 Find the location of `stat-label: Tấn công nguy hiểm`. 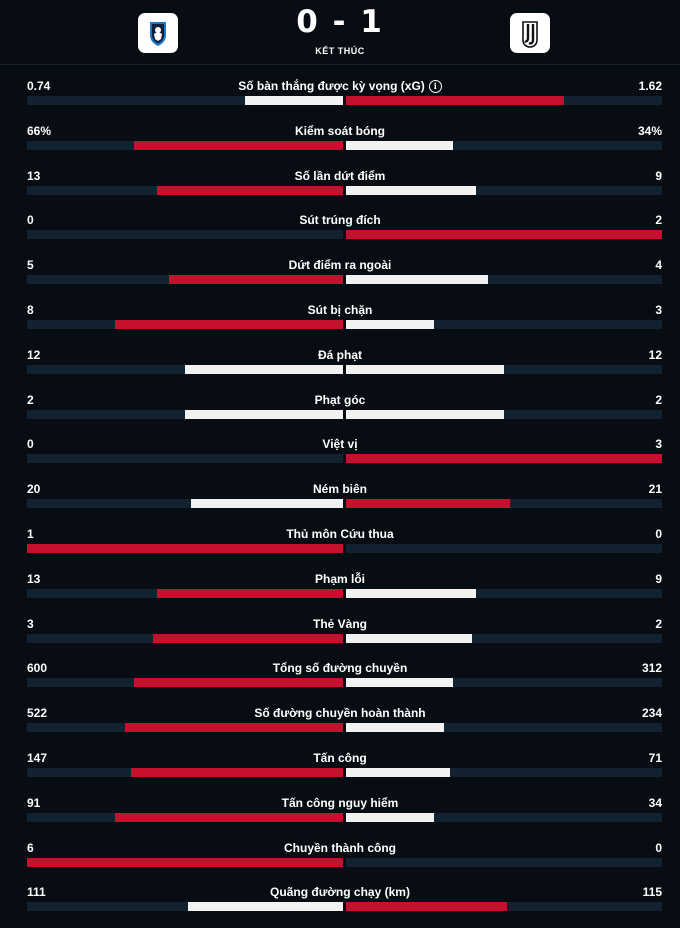

stat-label: Tấn công nguy hiểm is located at coordinates (340, 802).